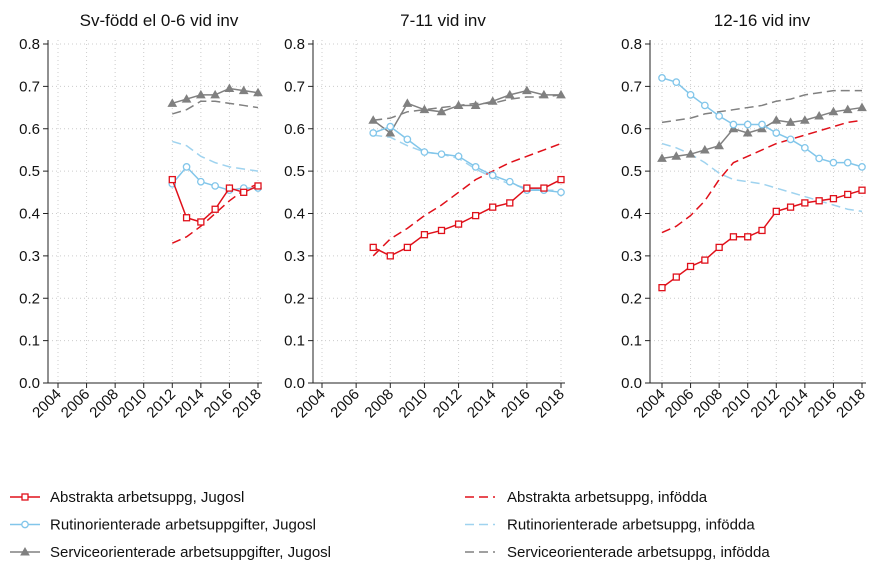 The width and height of the screenshot is (889, 572). What do you see at coordinates (443, 20) in the screenshot?
I see `panel-title: 7-11 vid inv` at bounding box center [443, 20].